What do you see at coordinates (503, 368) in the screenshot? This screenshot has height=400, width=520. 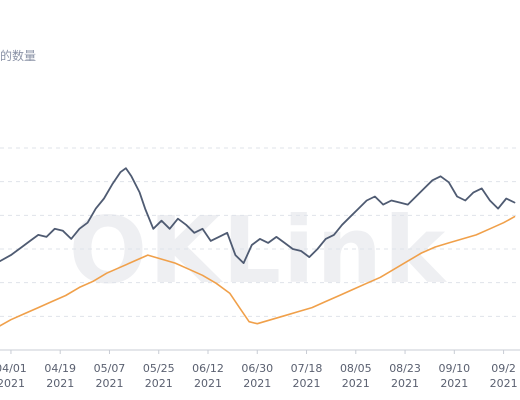 I see `x-tick-date: 09/2` at bounding box center [503, 368].